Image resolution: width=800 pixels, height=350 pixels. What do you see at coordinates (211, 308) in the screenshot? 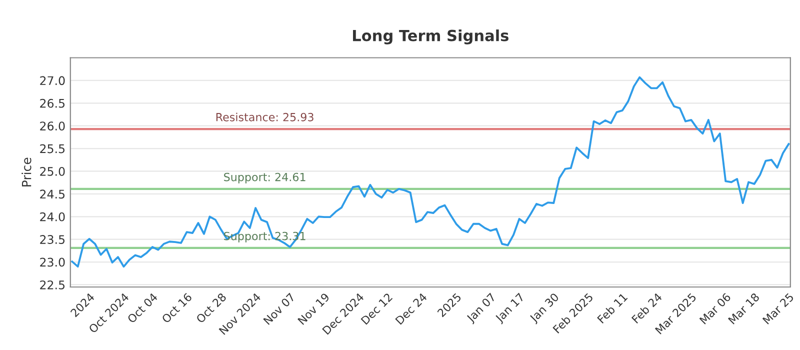
I see `x-tick-label: Oct 28` at bounding box center [211, 308].